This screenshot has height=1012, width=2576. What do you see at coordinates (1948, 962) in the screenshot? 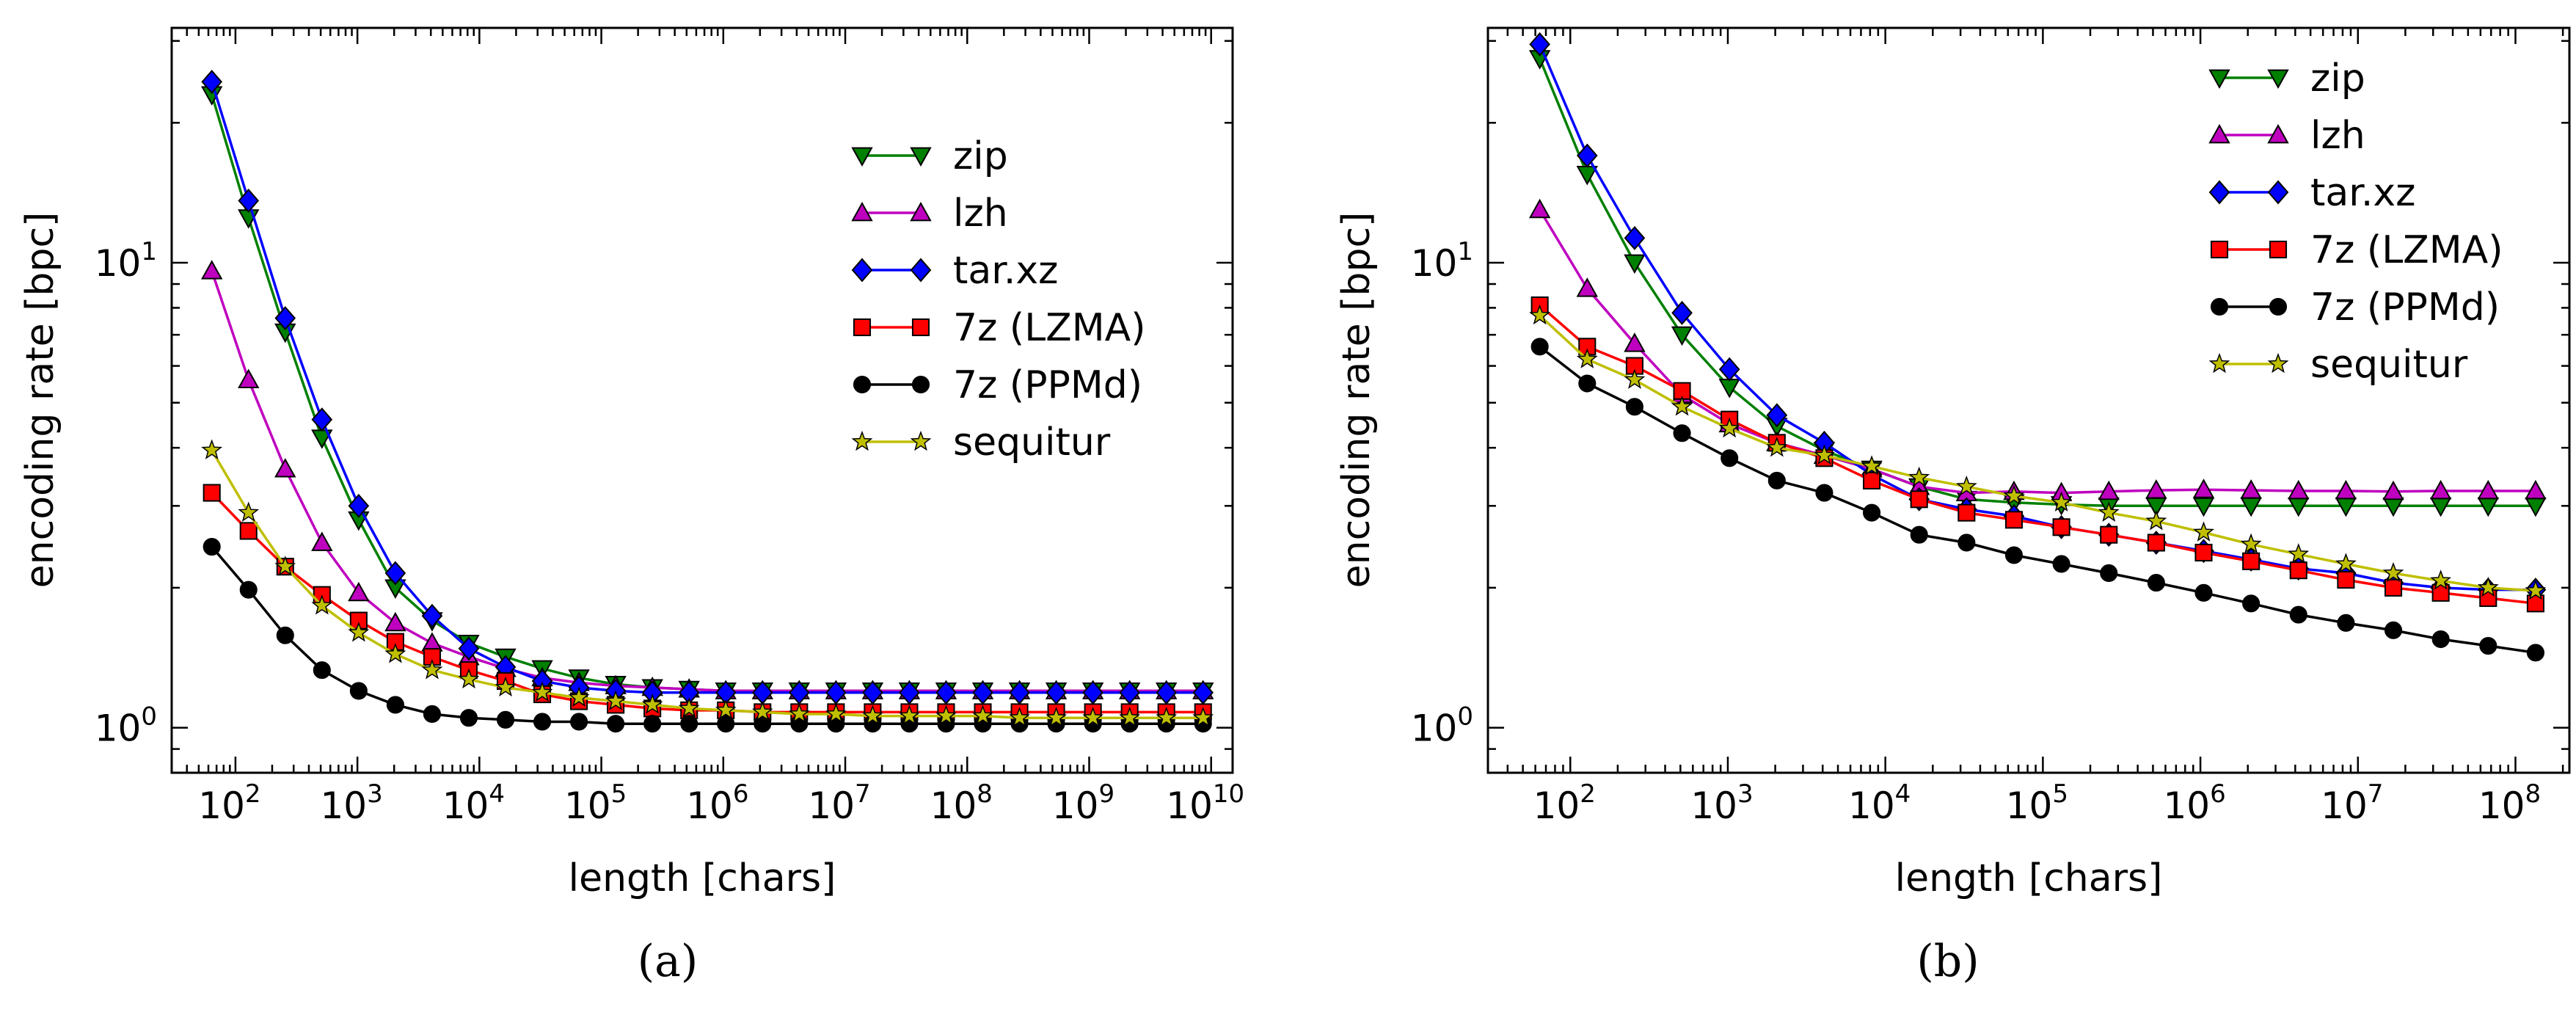
I see `panel-b-caption: (b)` at bounding box center [1948, 962].